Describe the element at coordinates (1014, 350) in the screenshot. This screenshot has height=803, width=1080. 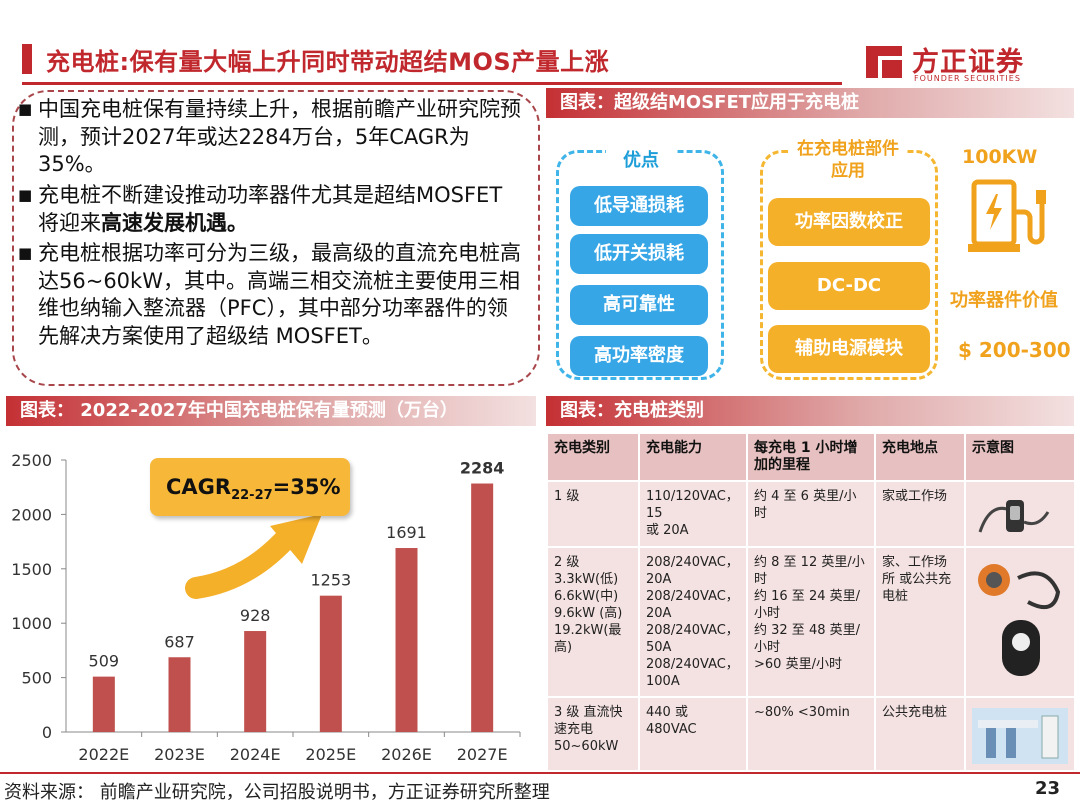
I see `device-value-range: $ 200-300` at that location.